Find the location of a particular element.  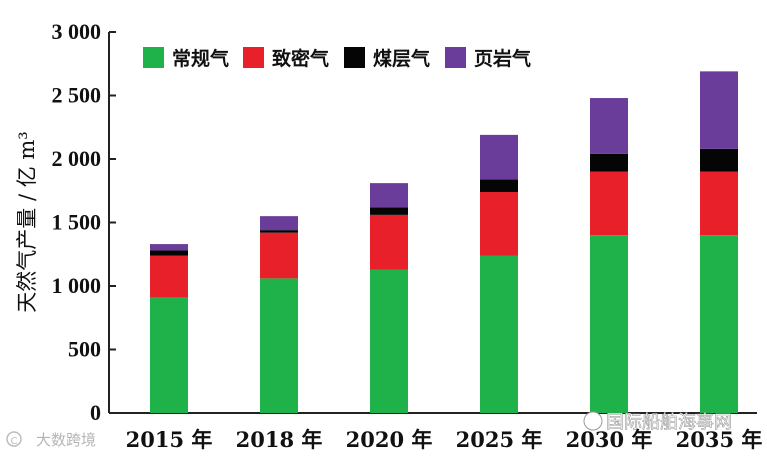

y-tick-label: 1 000 is located at coordinates (77, 285).